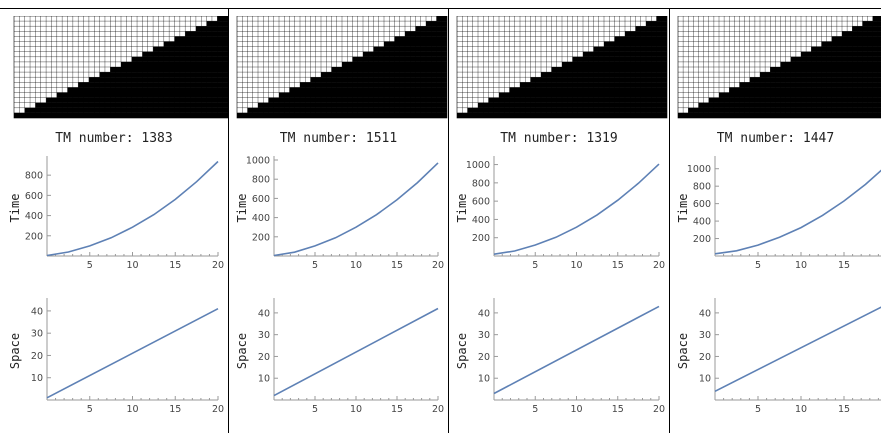 This screenshot has width=881, height=433. What do you see at coordinates (481, 238) in the screenshot?
I see `y-tick-label: 200` at bounding box center [481, 238].